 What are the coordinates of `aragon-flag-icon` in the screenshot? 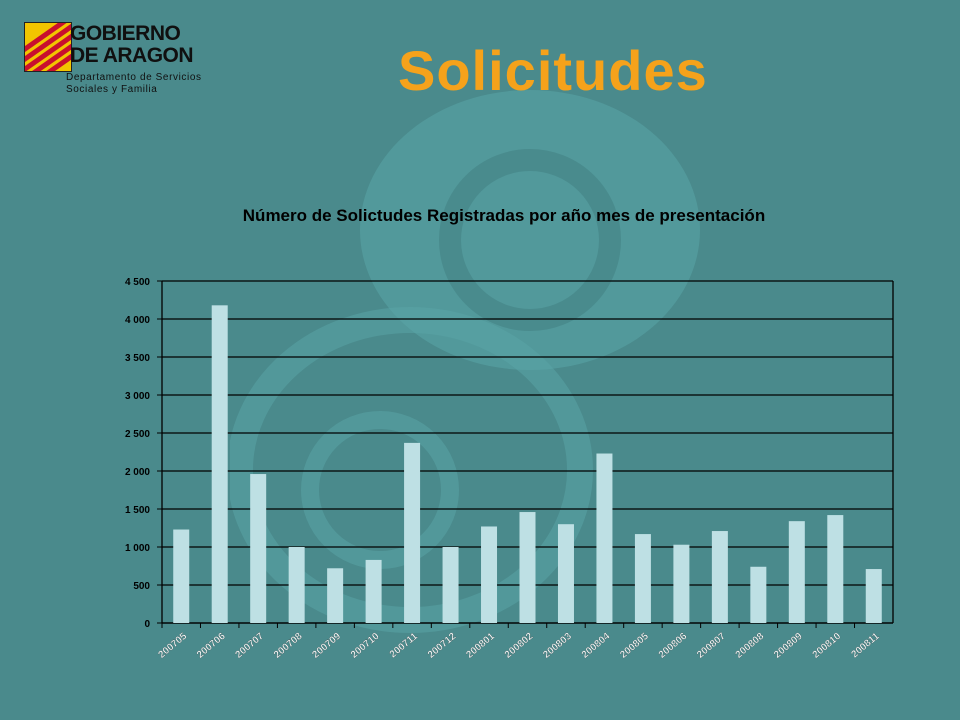 It's located at (48, 47).